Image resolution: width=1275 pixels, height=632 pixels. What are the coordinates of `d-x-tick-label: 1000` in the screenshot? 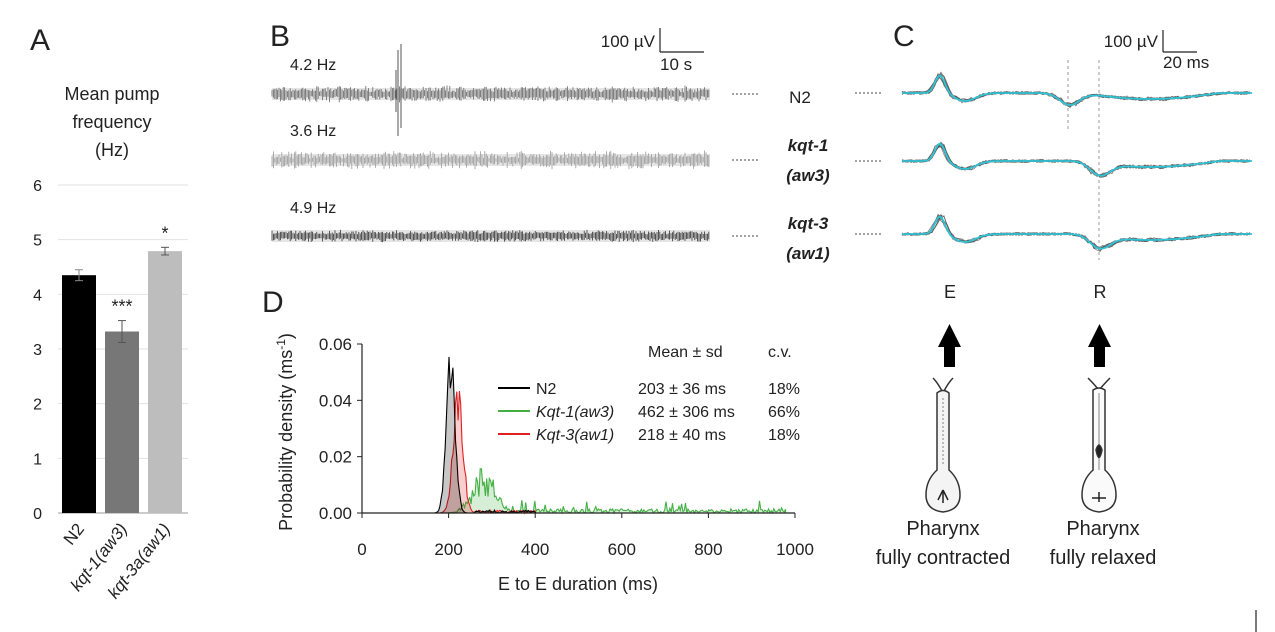 It's located at (795, 549).